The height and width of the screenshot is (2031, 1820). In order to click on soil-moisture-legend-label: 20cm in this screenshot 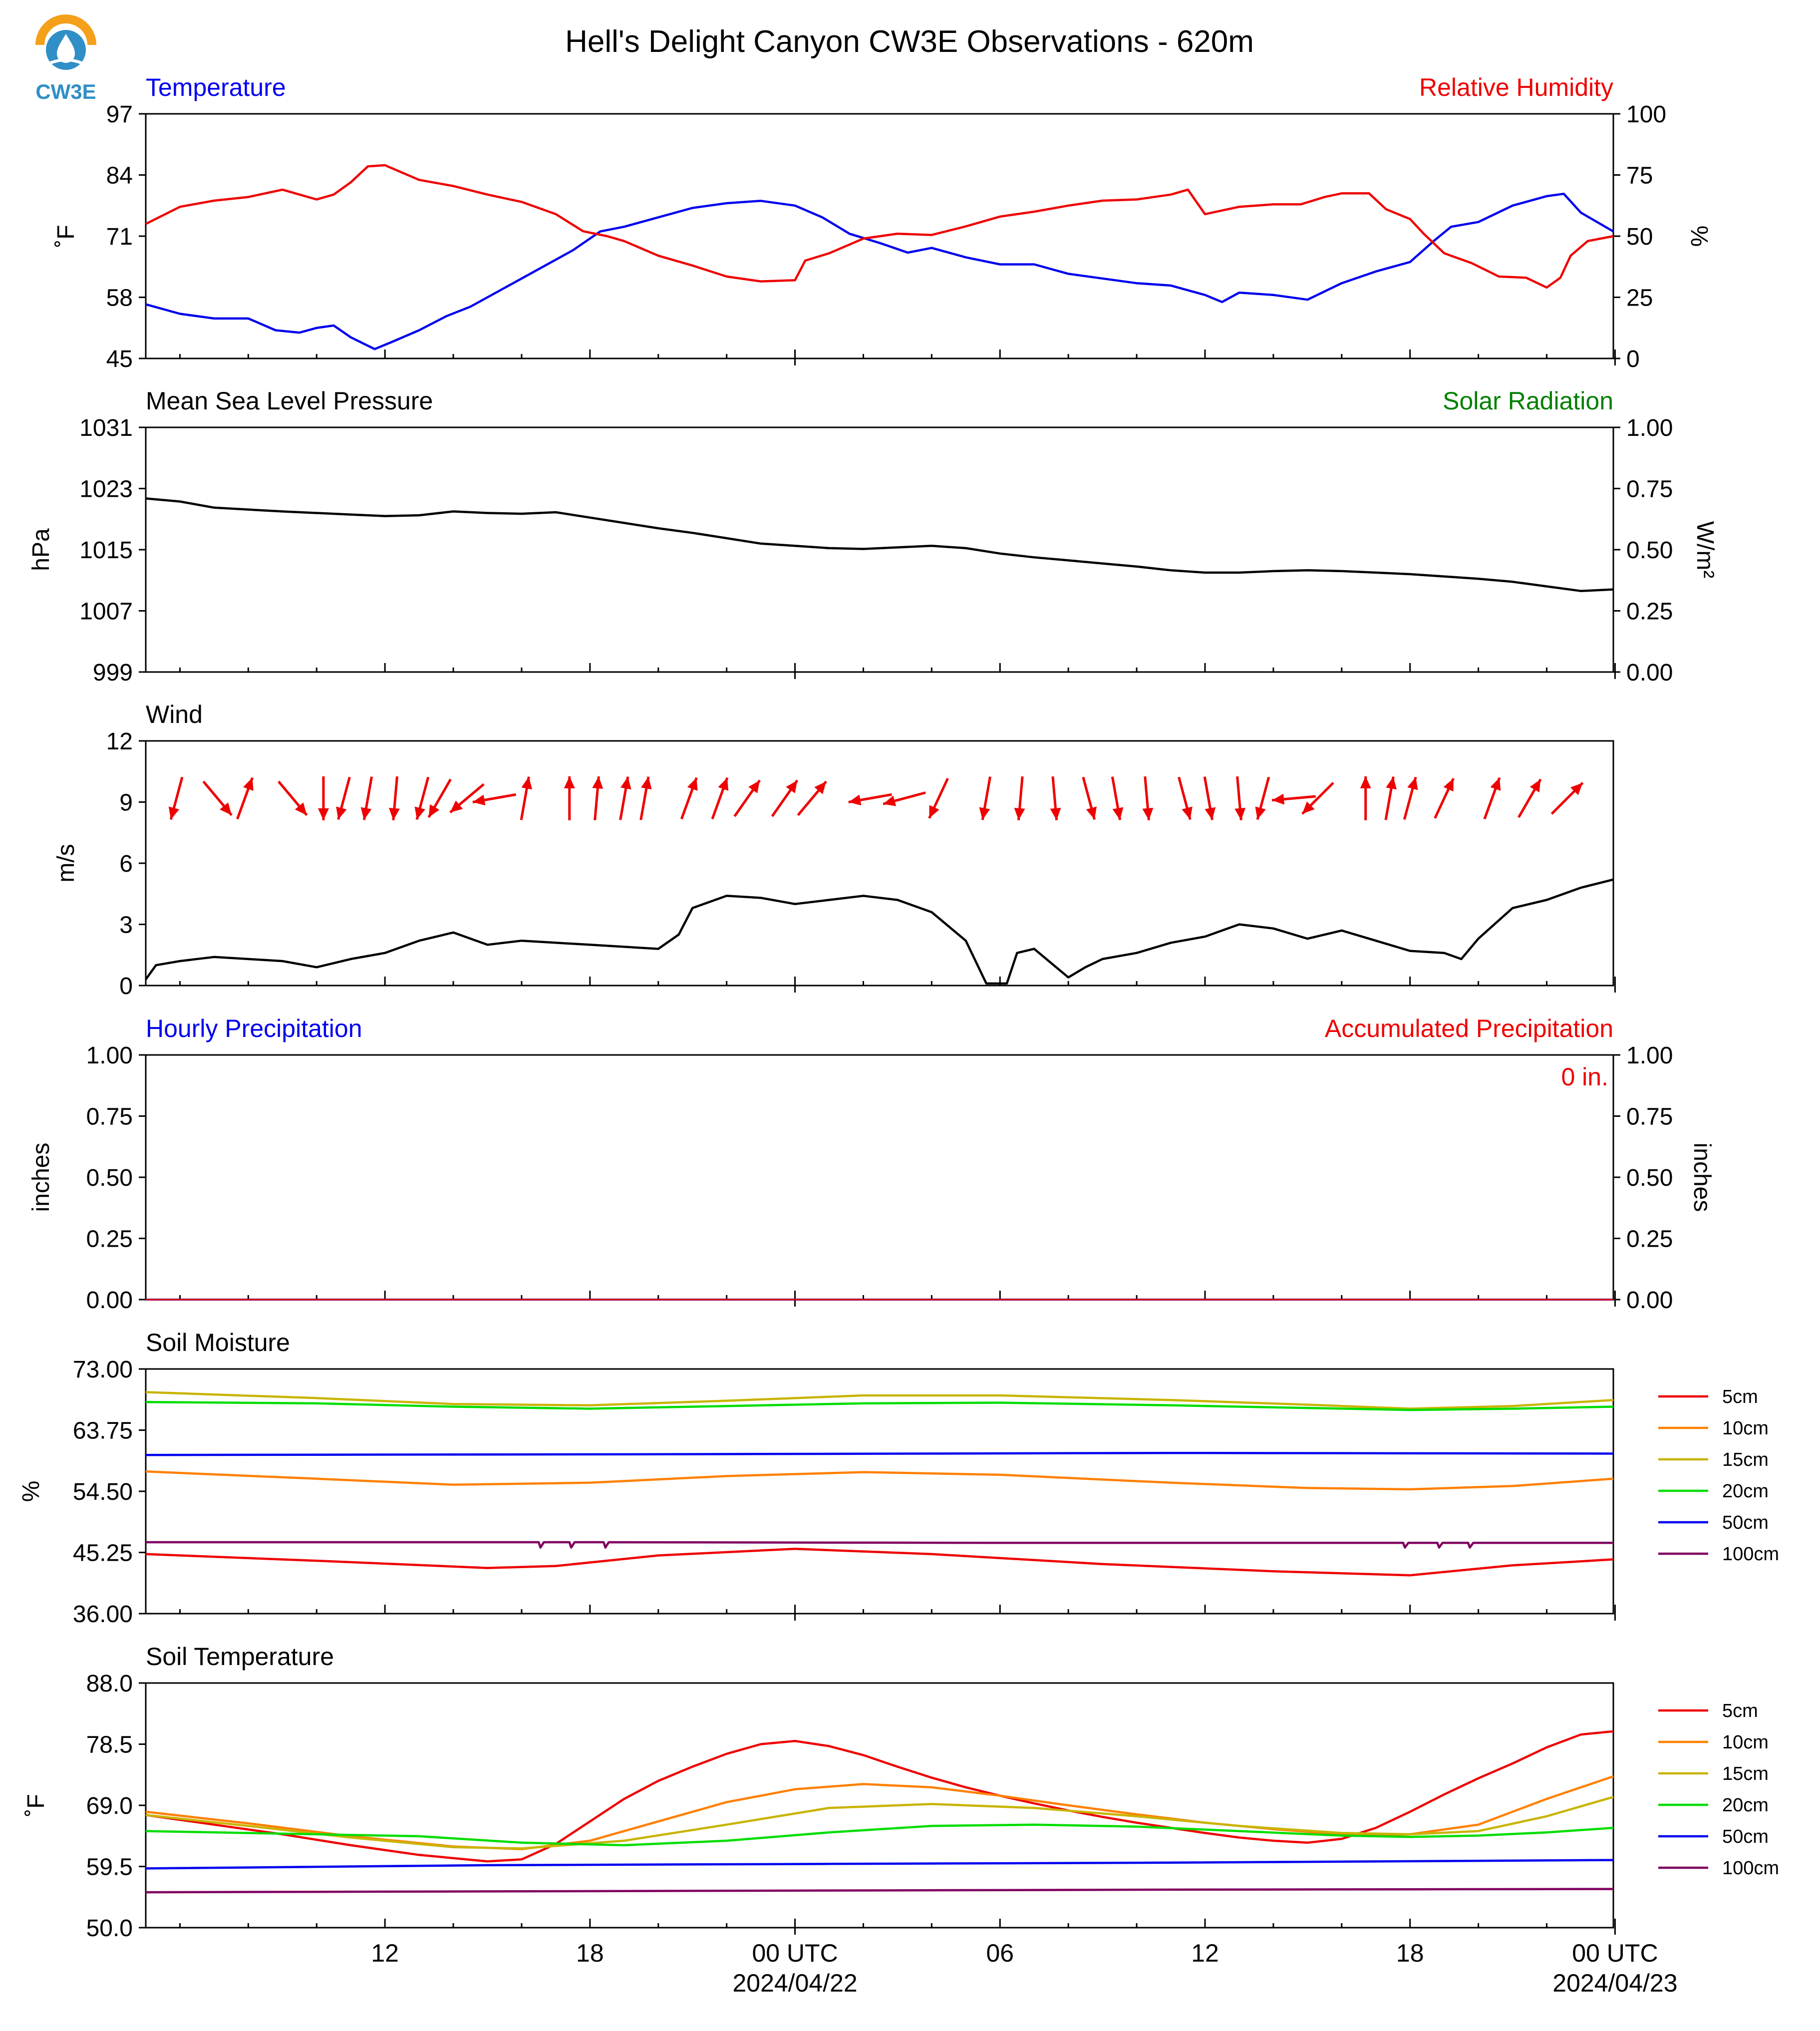, I will do `click(1745, 1492)`.